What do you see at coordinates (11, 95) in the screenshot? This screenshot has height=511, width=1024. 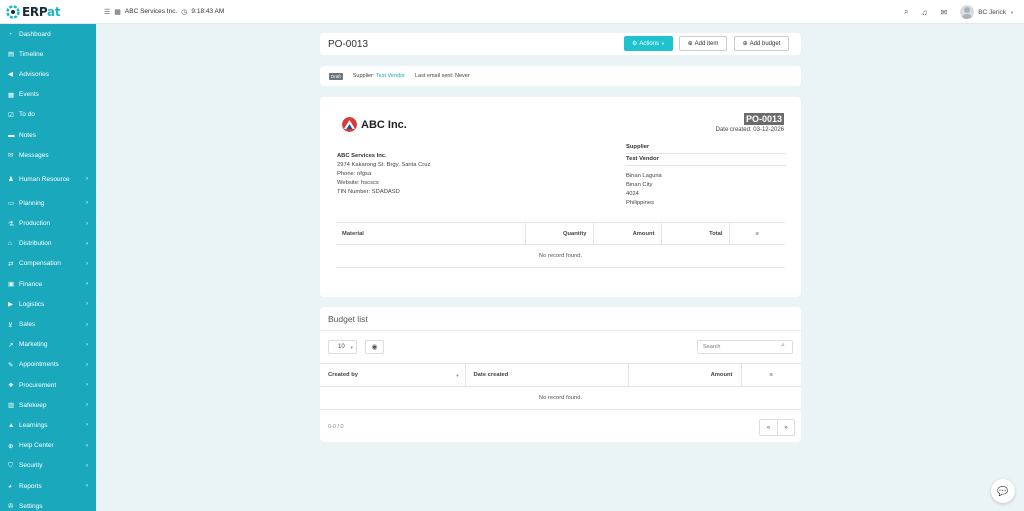 I see `calendar-icon: ▦` at bounding box center [11, 95].